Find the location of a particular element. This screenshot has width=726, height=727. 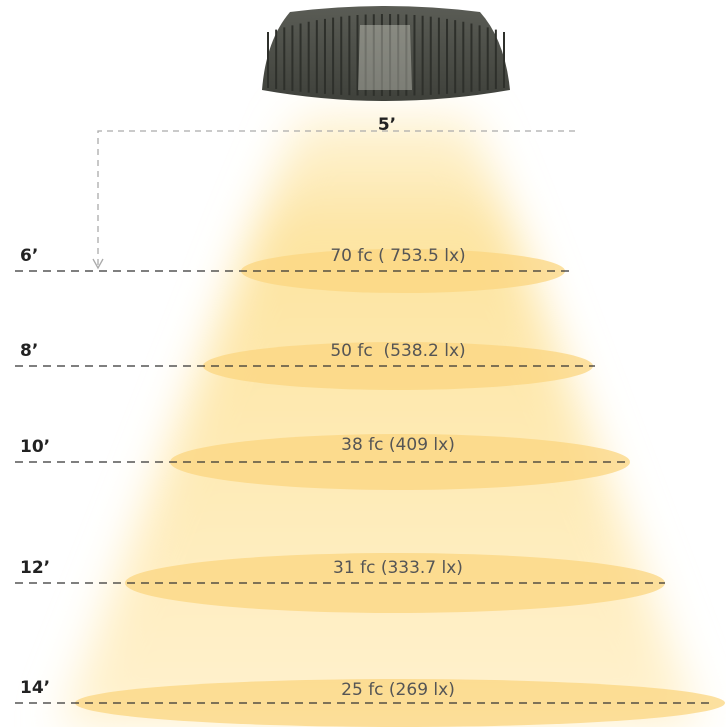

height-label: 8’ is located at coordinates (29, 351).